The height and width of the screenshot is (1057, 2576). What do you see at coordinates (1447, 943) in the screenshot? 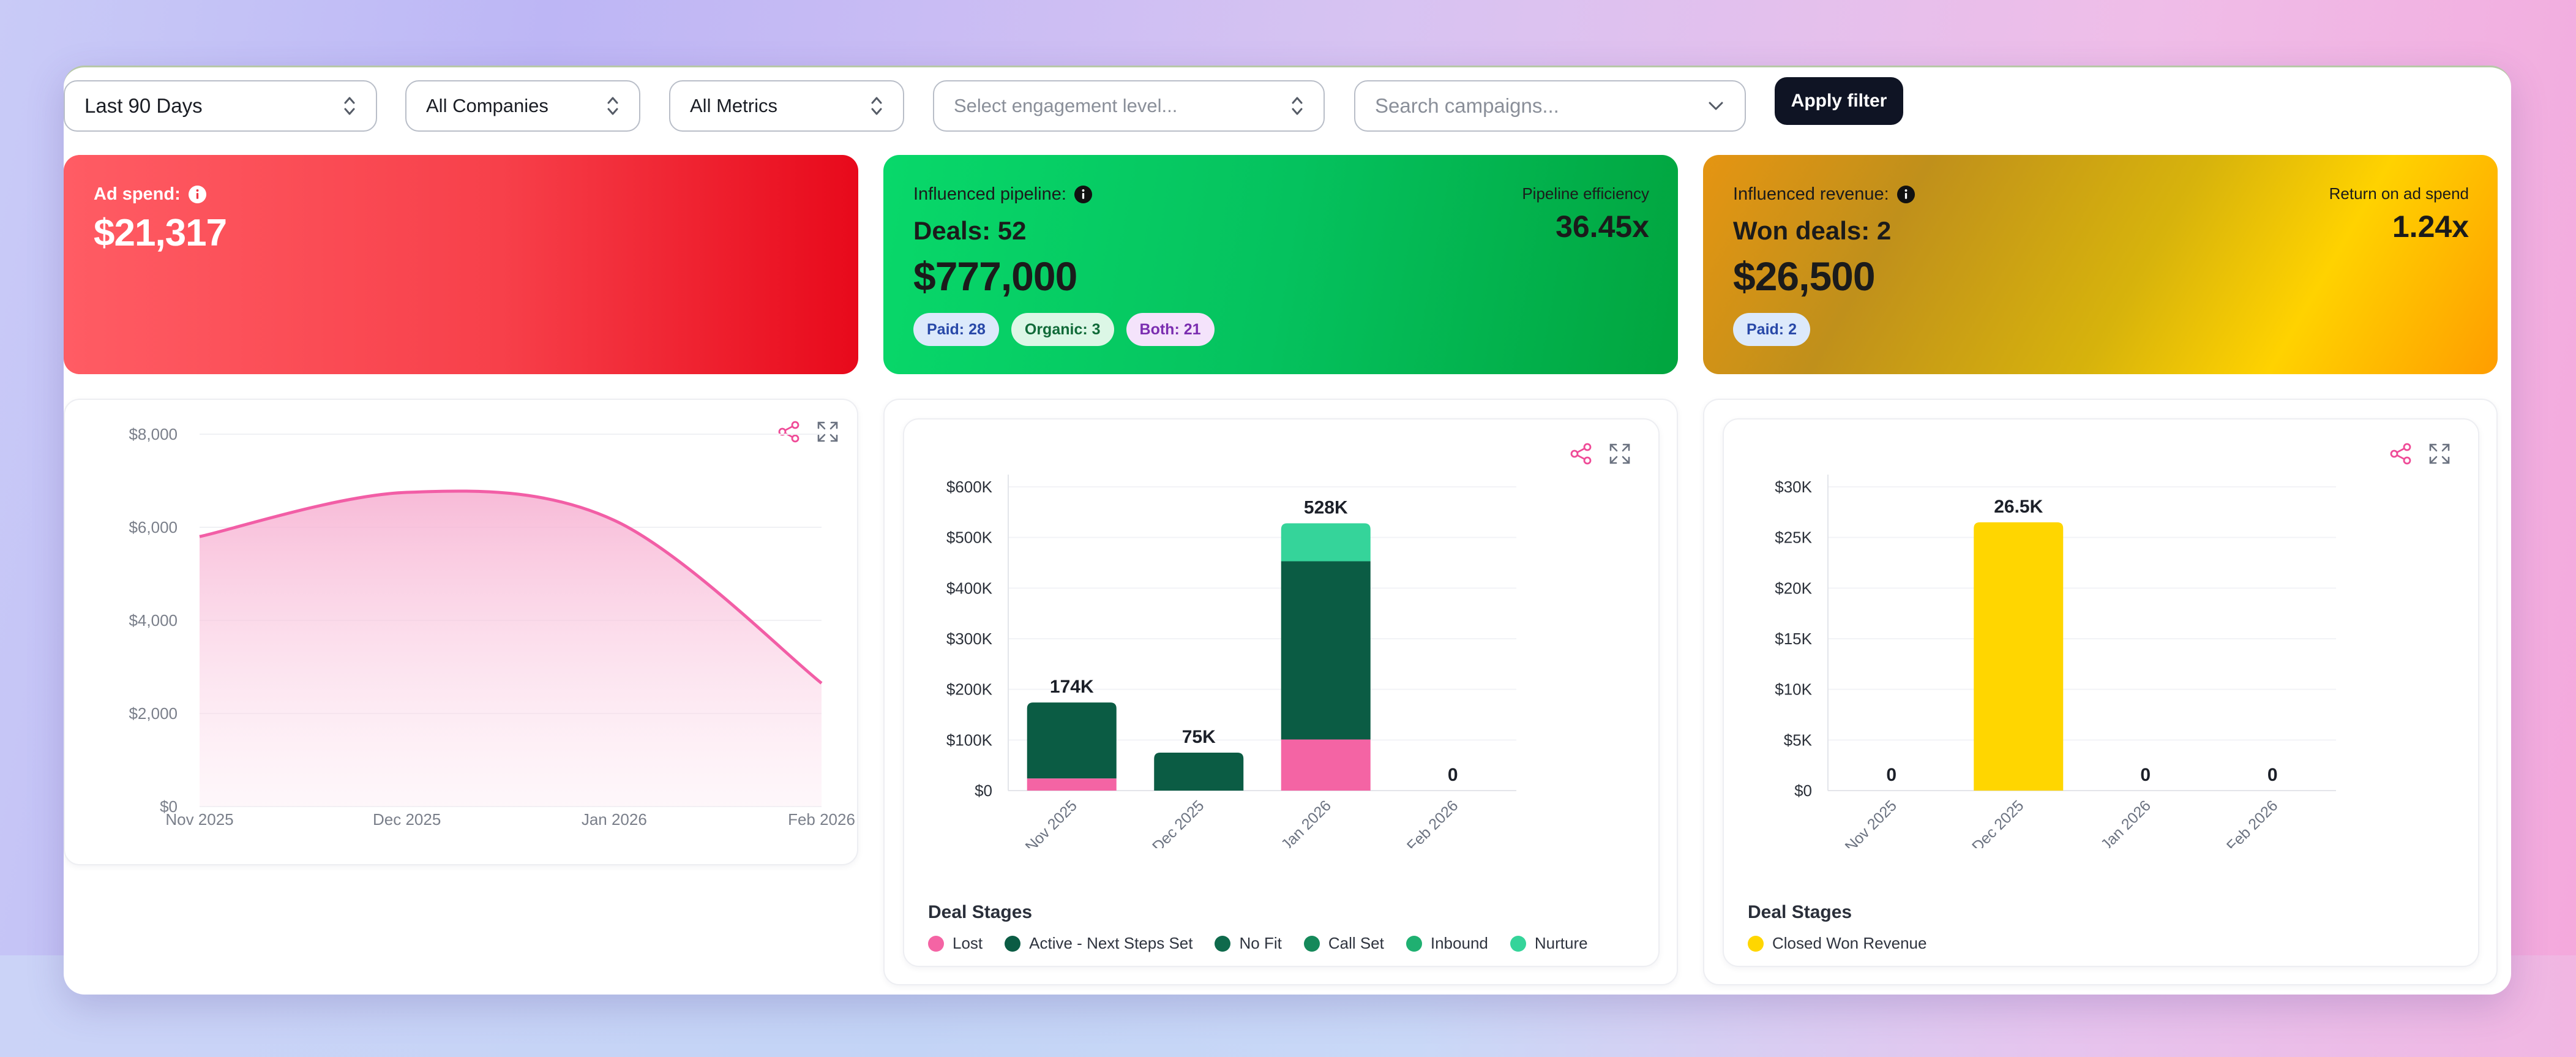
I see `legend-item: Inbound` at bounding box center [1447, 943].